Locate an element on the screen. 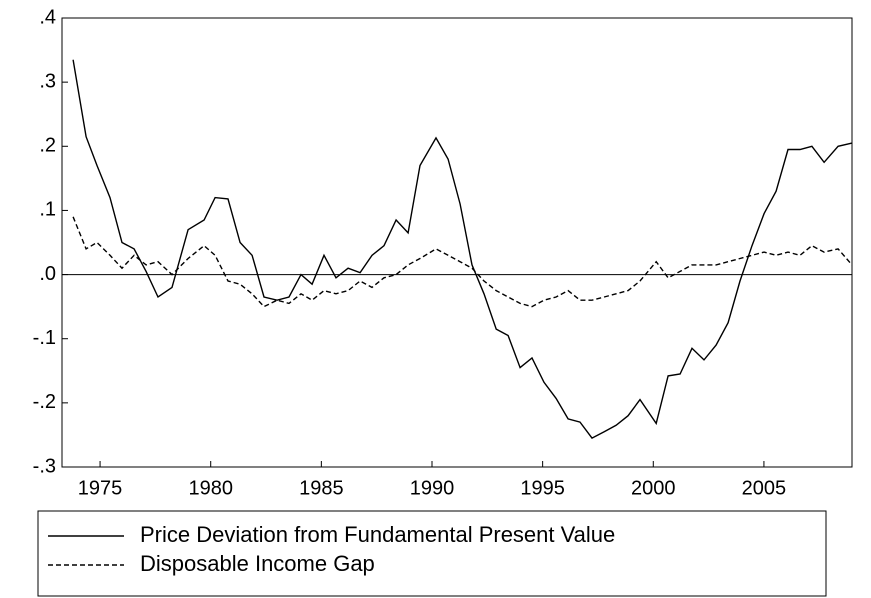  x-tick-label: 1990 is located at coordinates (432, 488).